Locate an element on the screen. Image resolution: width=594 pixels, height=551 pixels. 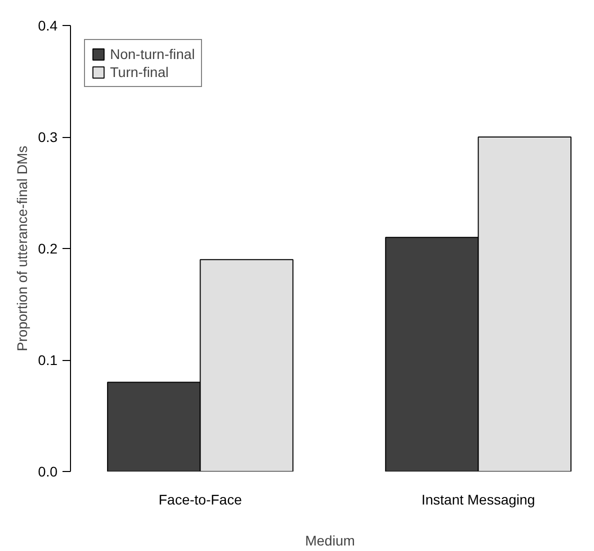
y-axis-title: Proportion of utterance-final DMs is located at coordinates (22, 249).